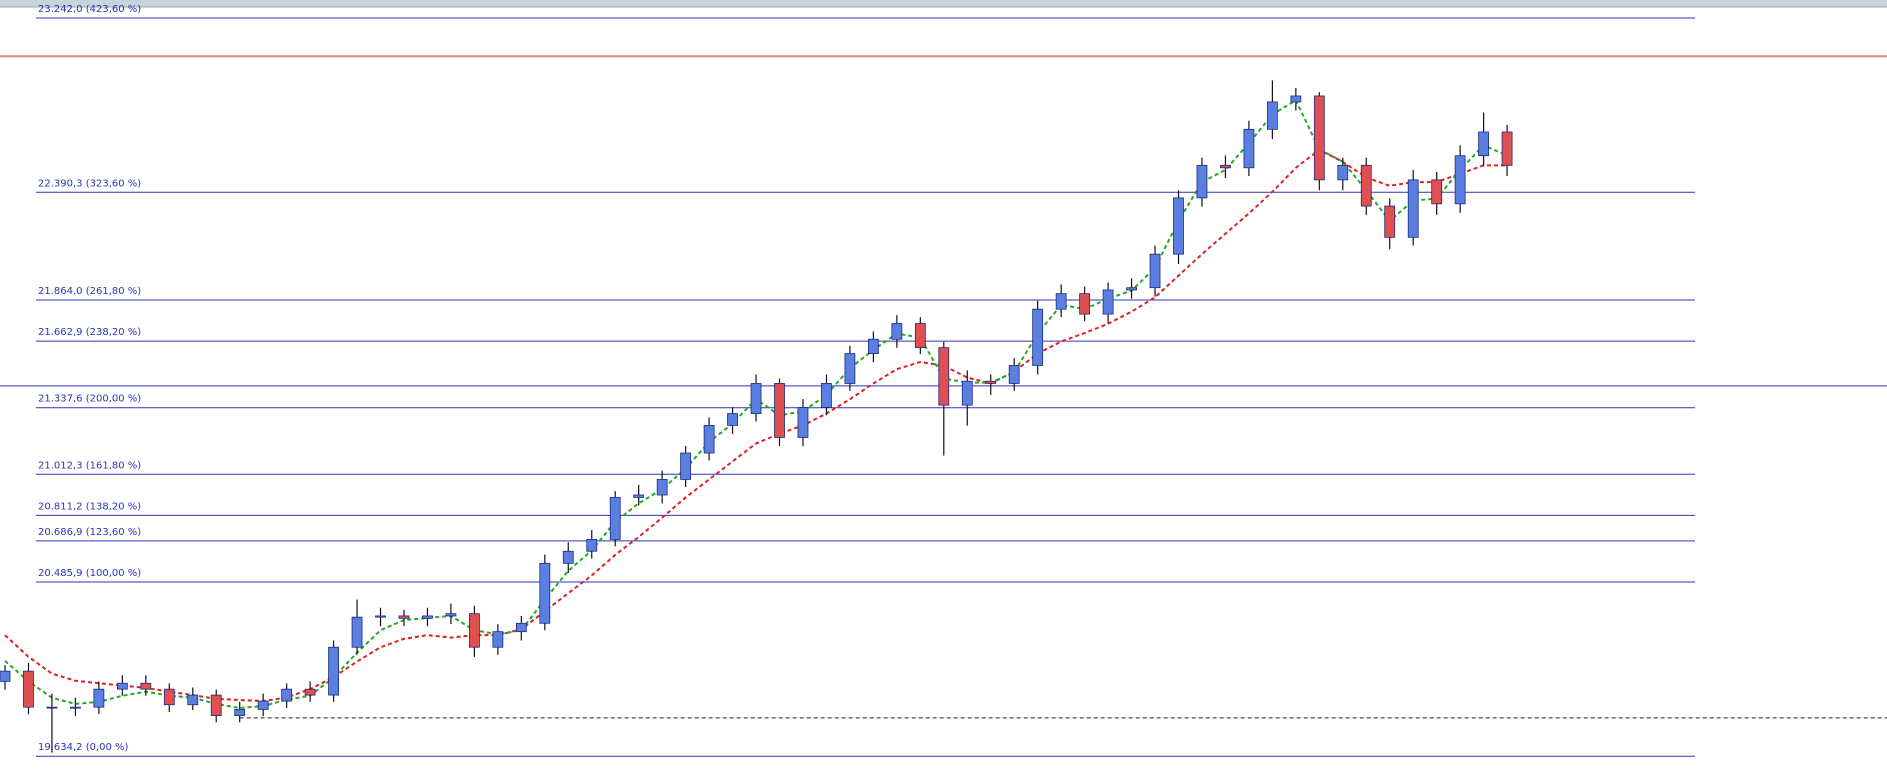  I want to click on fib-label: 20.485,9 (100,00 %), so click(89, 573).